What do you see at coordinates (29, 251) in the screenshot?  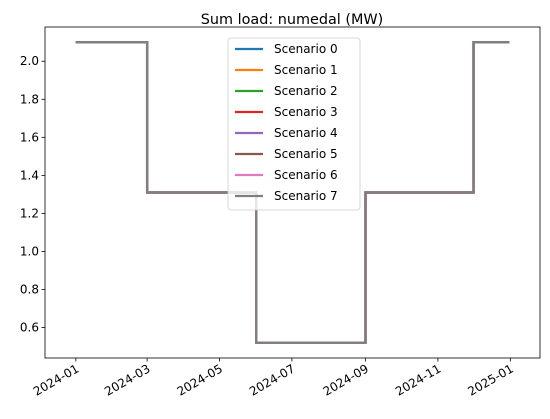 I see `y-tick-label: 1.0` at bounding box center [29, 251].